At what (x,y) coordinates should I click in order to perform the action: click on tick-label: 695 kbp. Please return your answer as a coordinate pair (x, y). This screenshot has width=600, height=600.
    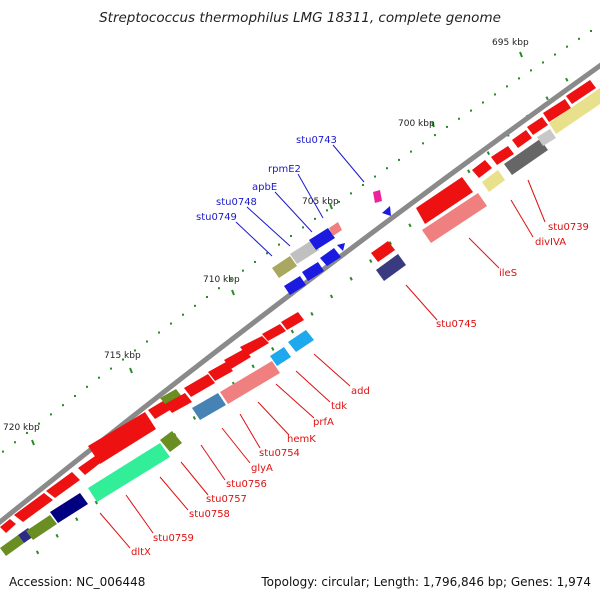
    Looking at the image, I should click on (510, 43).